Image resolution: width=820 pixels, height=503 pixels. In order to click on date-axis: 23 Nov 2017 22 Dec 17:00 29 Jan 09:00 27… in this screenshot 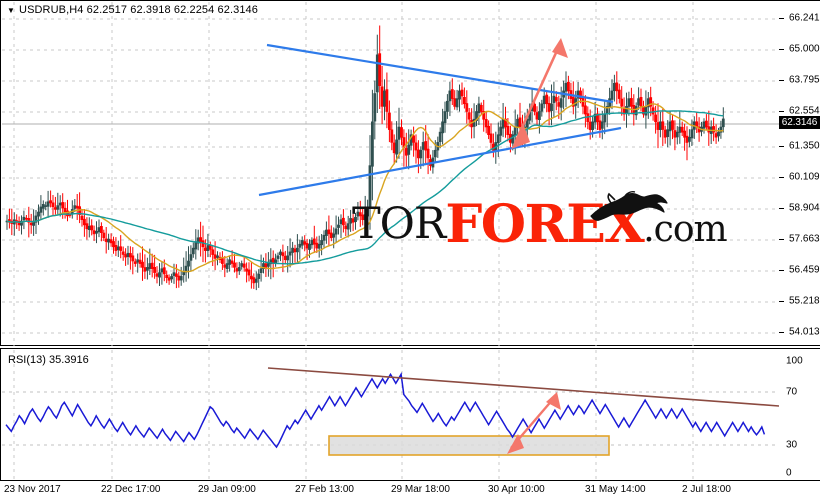, I will do `click(410, 492)`.